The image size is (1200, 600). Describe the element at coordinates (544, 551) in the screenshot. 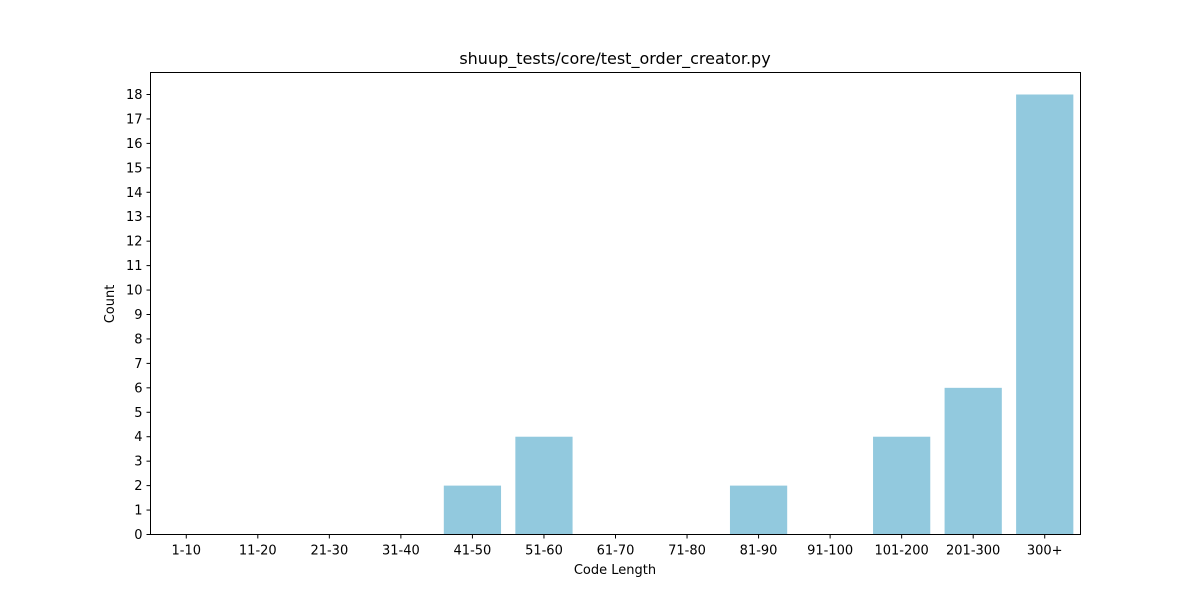

I see `x-tick-label: 51-60` at that location.